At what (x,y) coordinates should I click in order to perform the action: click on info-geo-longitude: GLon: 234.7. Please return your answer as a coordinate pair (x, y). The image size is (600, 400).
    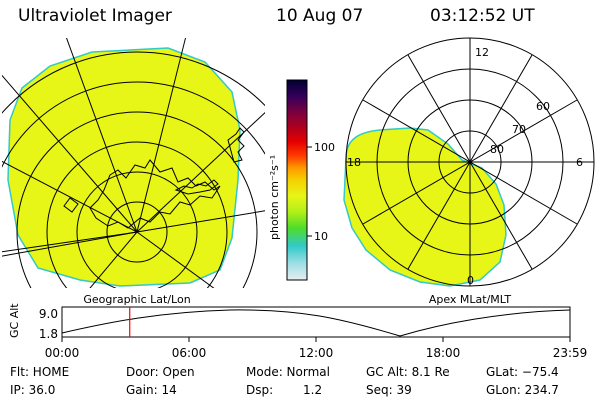
    Looking at the image, I should click on (522, 390).